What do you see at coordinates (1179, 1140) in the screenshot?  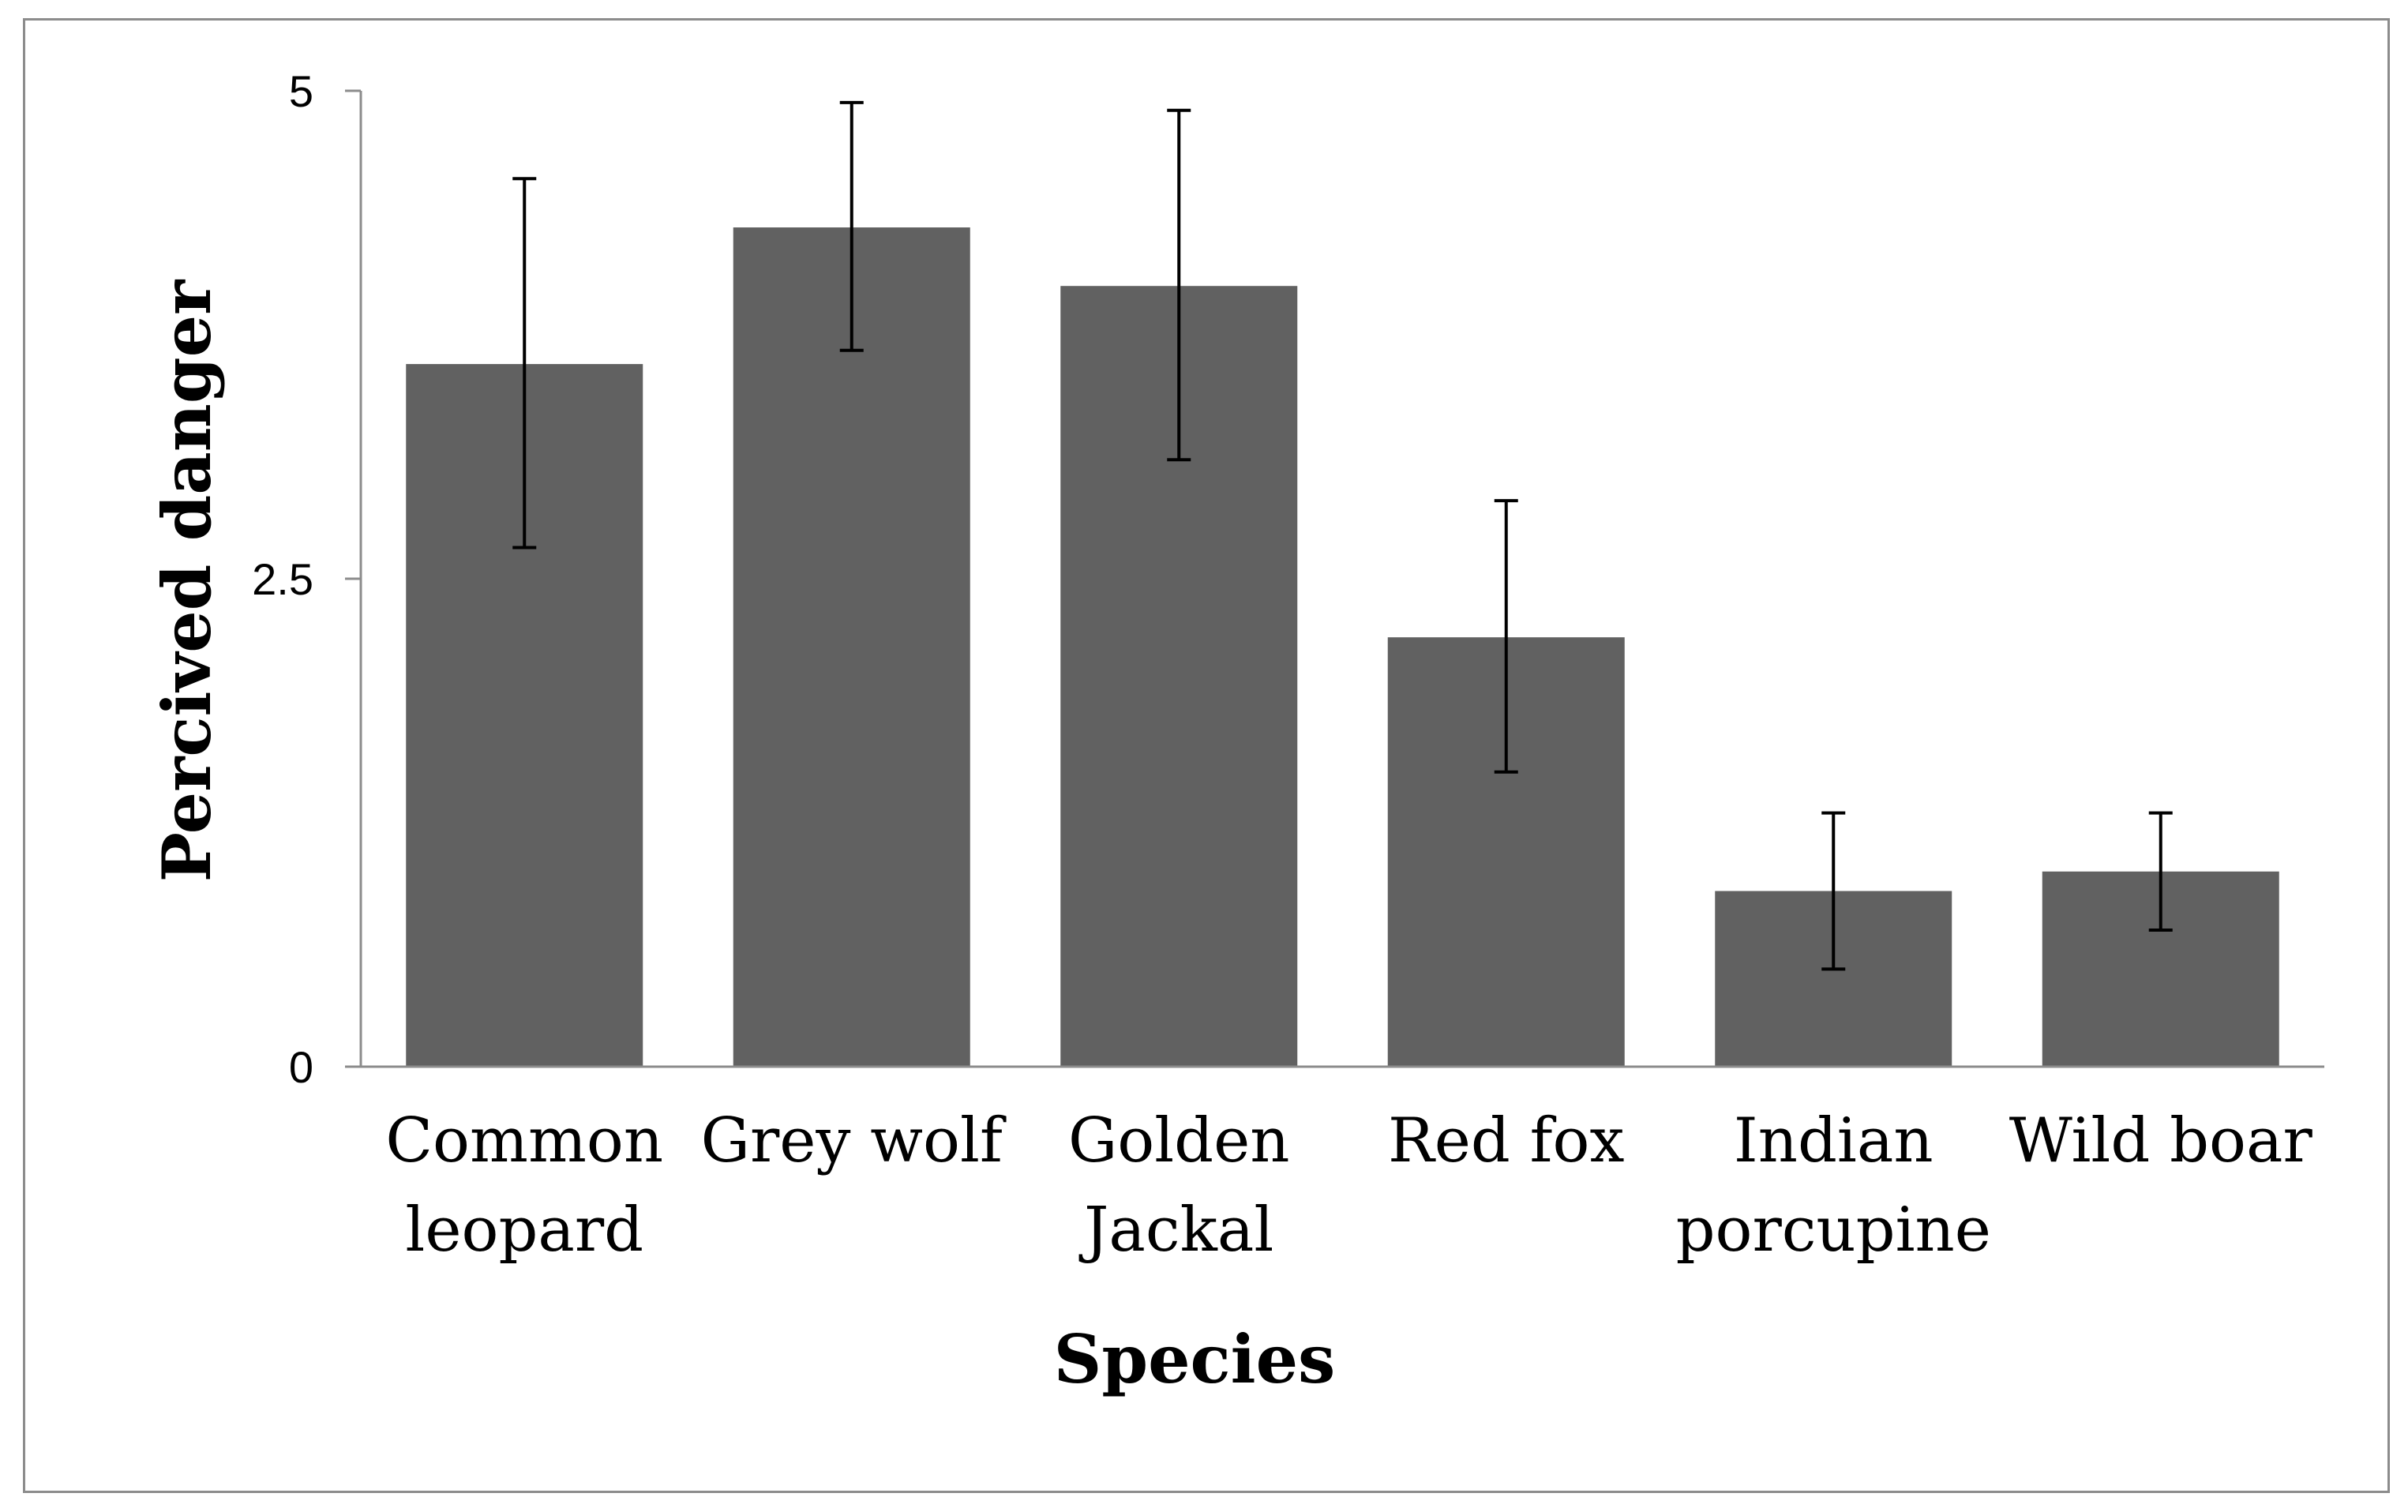 I see `x-category-label-line: Golden` at bounding box center [1179, 1140].